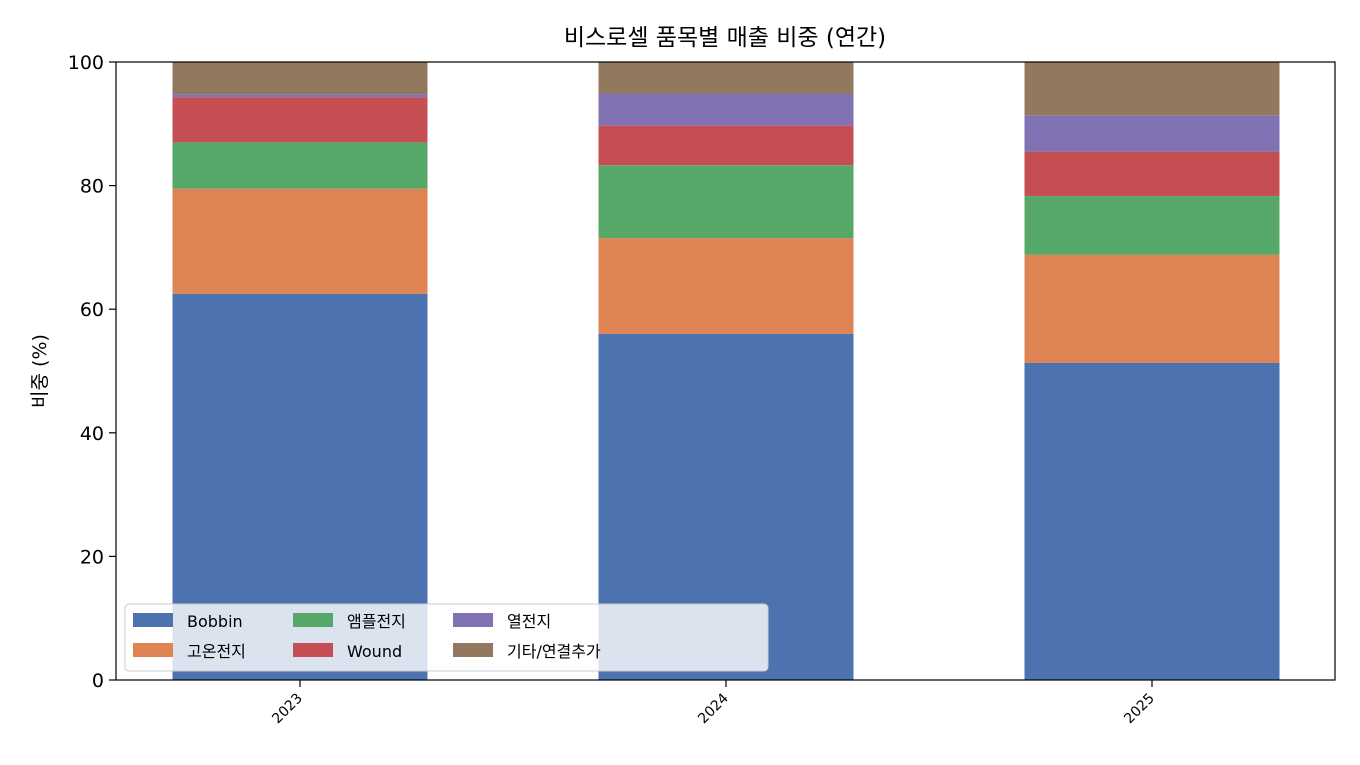 Image resolution: width=1360 pixels, height=765 pixels. I want to click on x-tick-label: 2023, so click(287, 709).